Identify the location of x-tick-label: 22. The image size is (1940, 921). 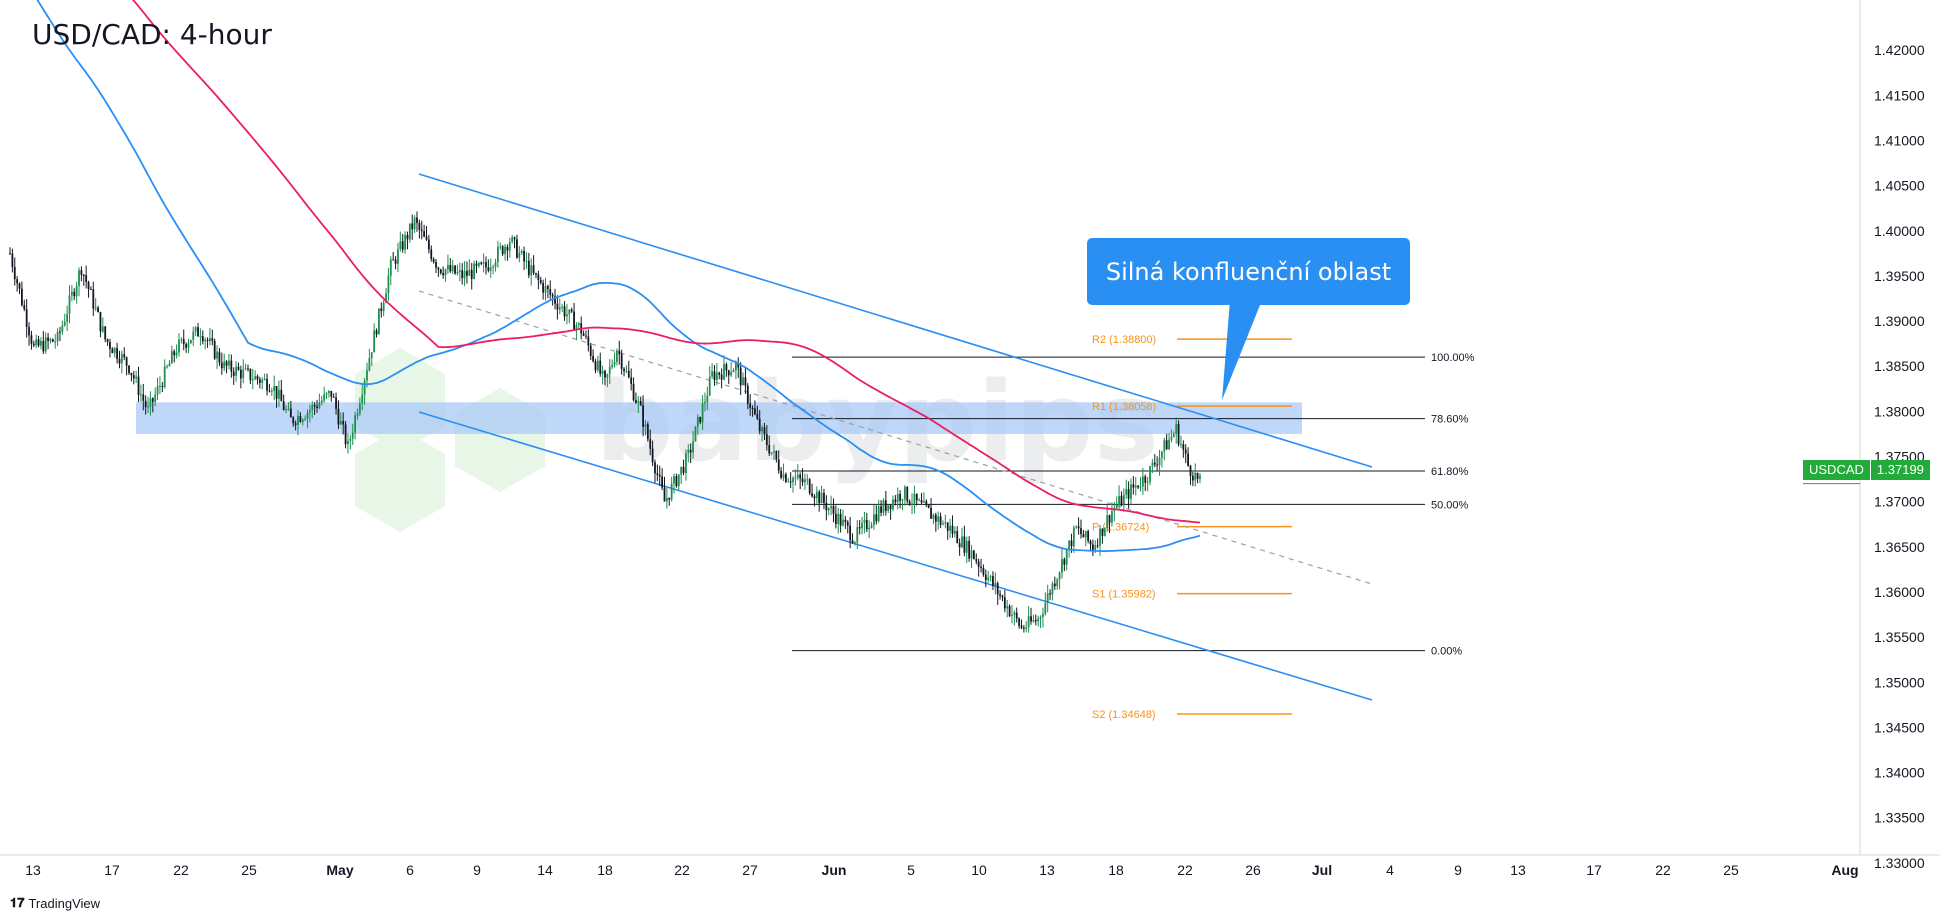
(1185, 870).